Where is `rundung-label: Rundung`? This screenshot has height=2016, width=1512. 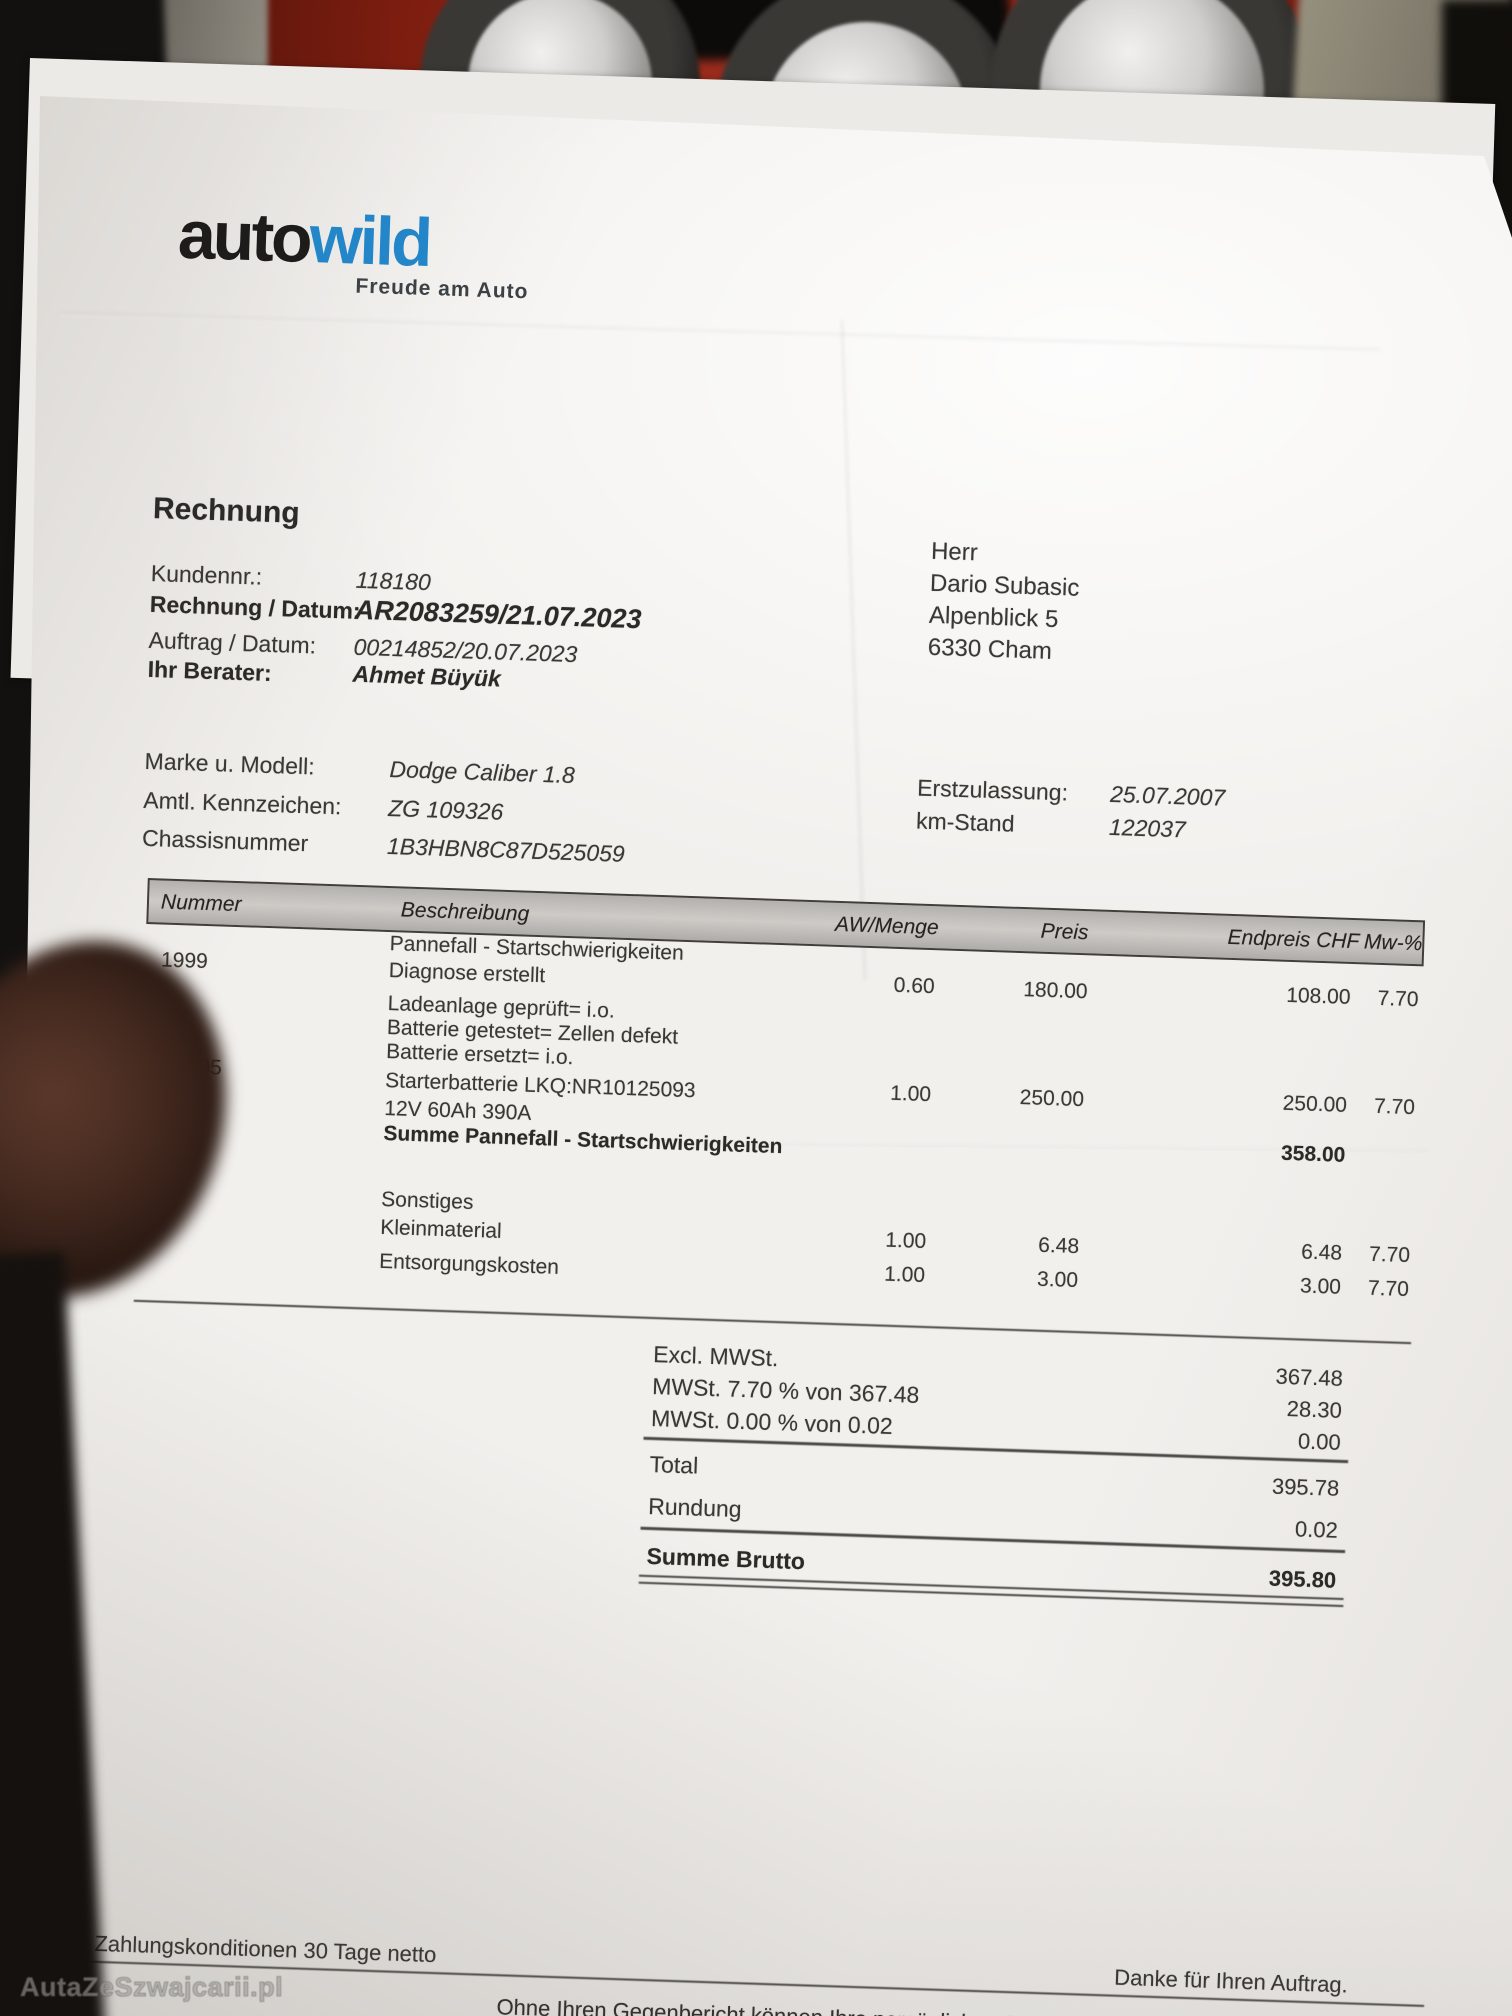 rundung-label: Rundung is located at coordinates (694, 1507).